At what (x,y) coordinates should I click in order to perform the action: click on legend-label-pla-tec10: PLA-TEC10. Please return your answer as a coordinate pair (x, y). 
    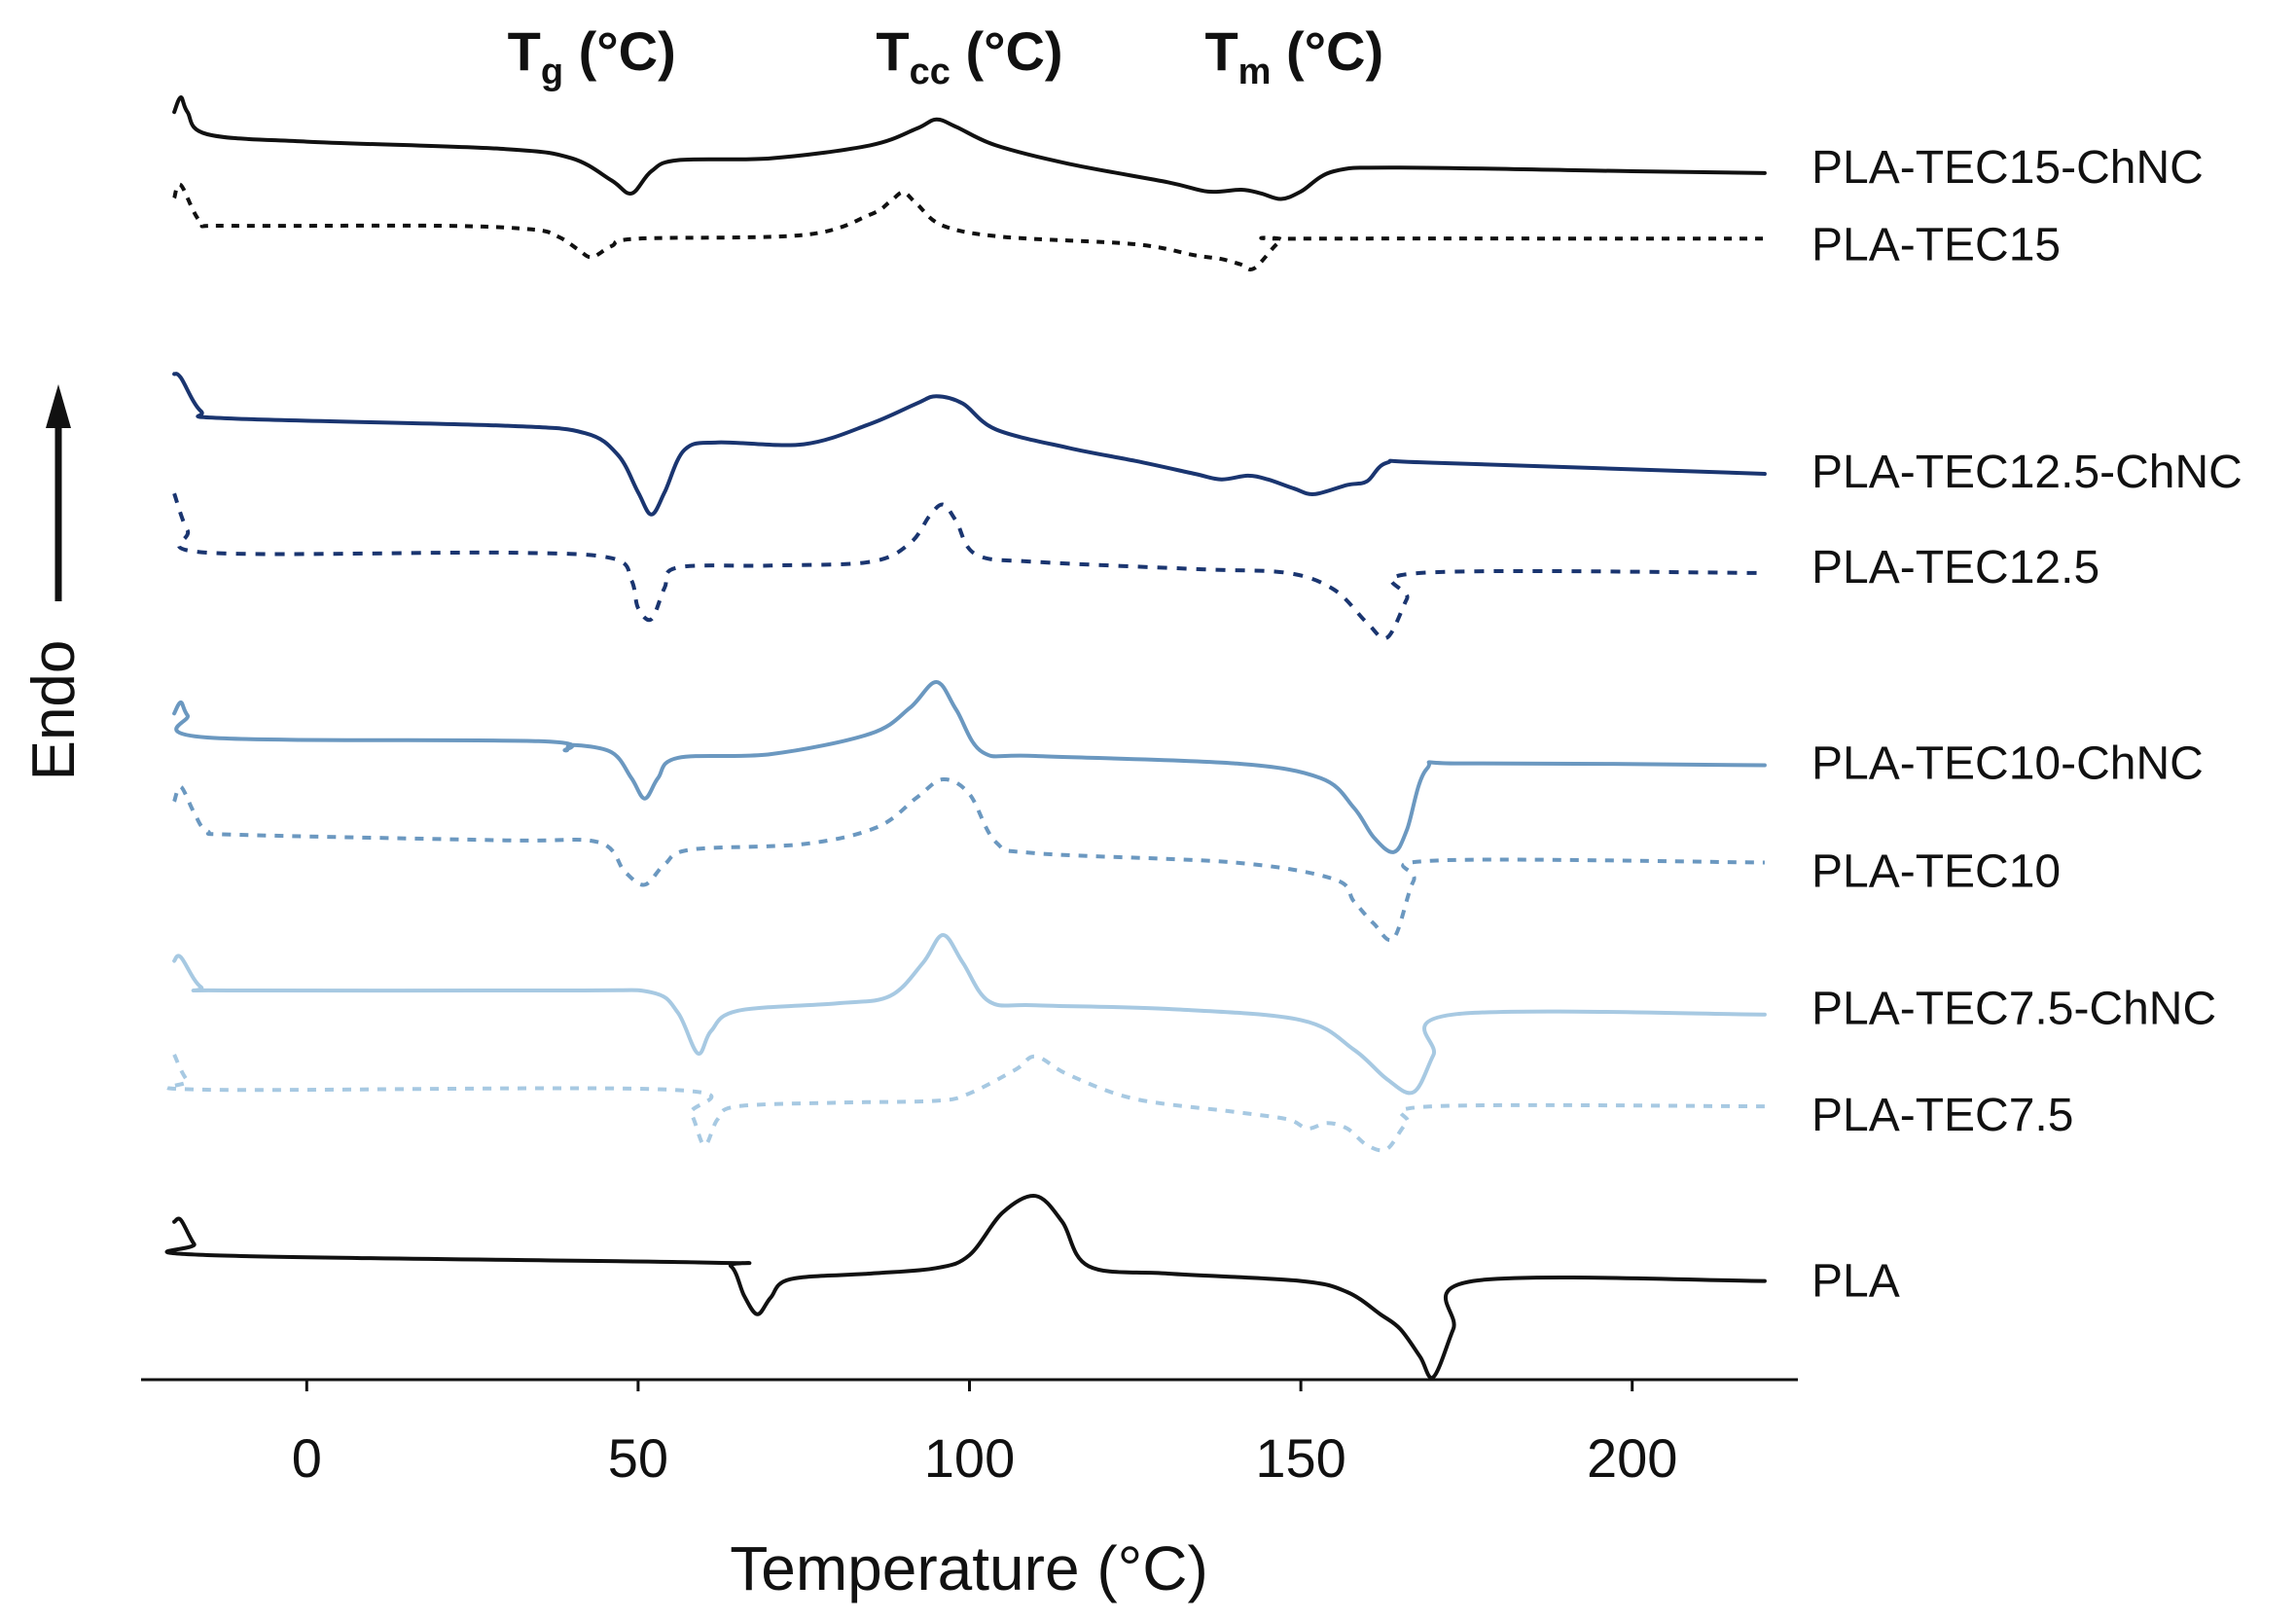
    Looking at the image, I should click on (1936, 872).